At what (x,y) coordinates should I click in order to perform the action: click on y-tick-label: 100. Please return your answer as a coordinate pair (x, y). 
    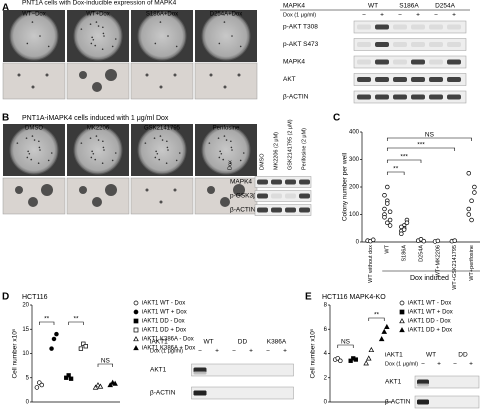
    Looking at the image, I should click on (354, 215).